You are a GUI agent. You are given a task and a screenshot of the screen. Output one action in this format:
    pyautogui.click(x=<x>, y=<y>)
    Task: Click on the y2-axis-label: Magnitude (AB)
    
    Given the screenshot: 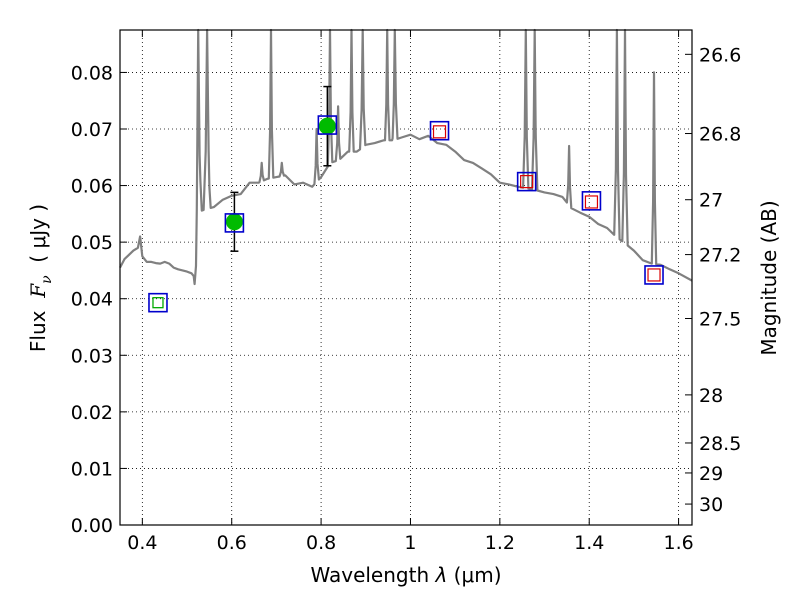 What is the action you would take?
    pyautogui.click(x=769, y=277)
    